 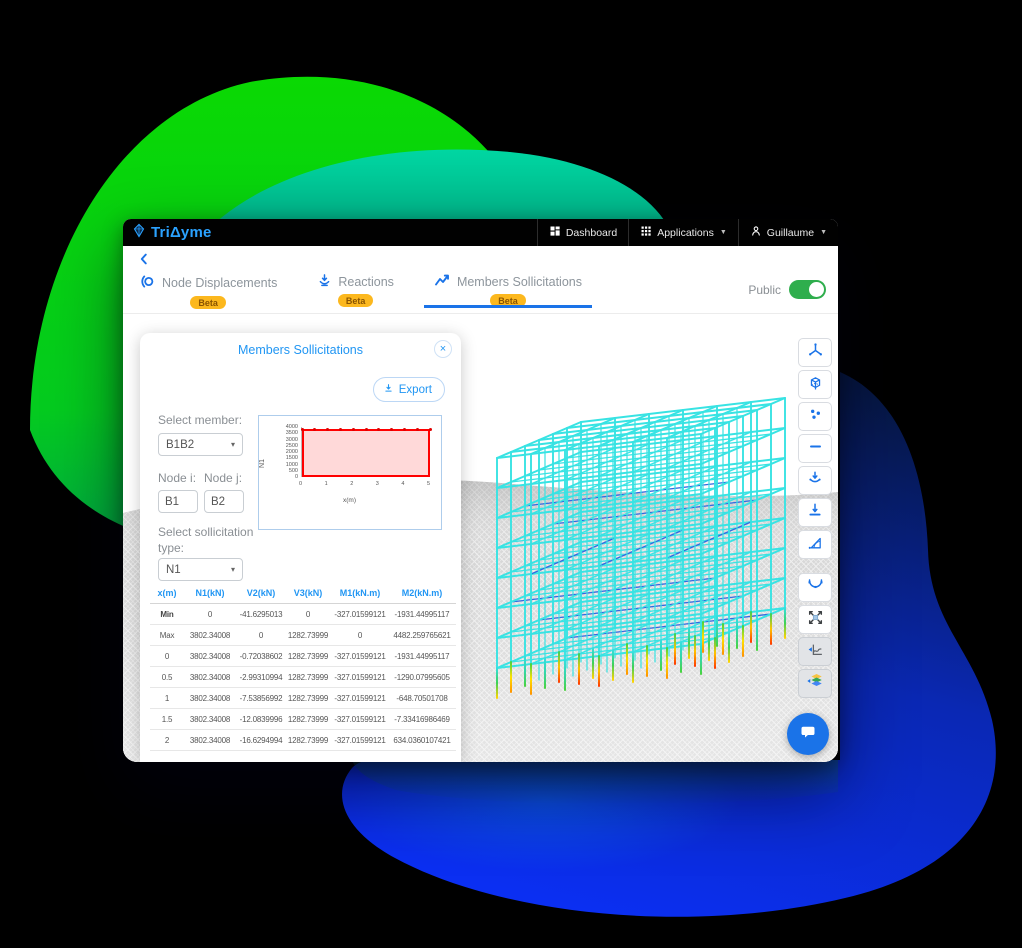 I want to click on nav-item-applications: Applications ▼, so click(x=683, y=232).